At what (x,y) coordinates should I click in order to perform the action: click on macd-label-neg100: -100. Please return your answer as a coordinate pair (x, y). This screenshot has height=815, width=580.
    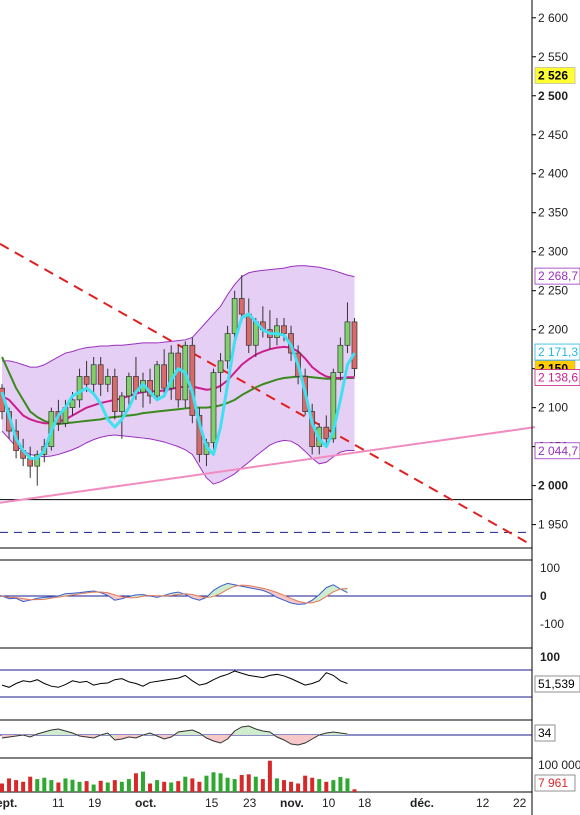
    Looking at the image, I should click on (552, 624).